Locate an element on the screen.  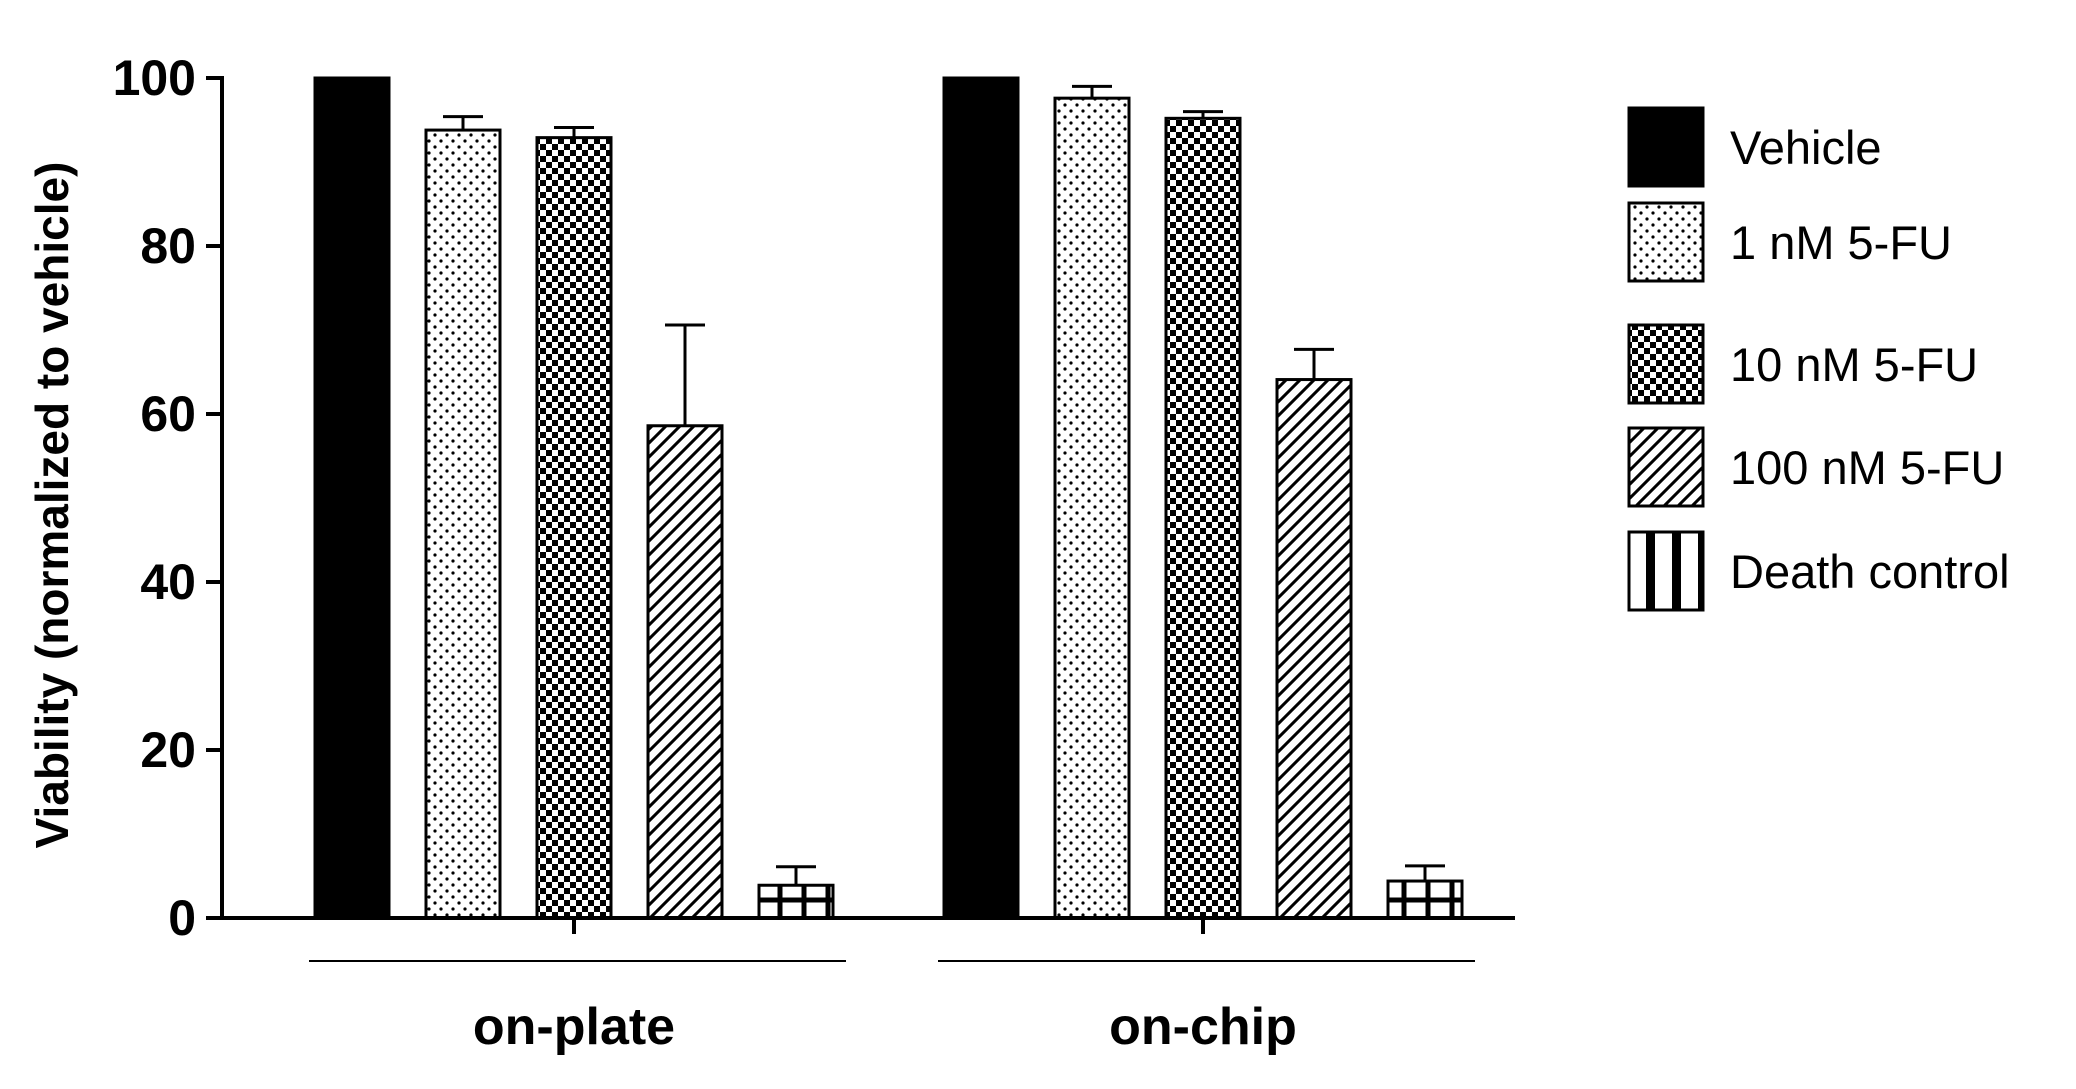
legend-label: Death control is located at coordinates (1870, 571).